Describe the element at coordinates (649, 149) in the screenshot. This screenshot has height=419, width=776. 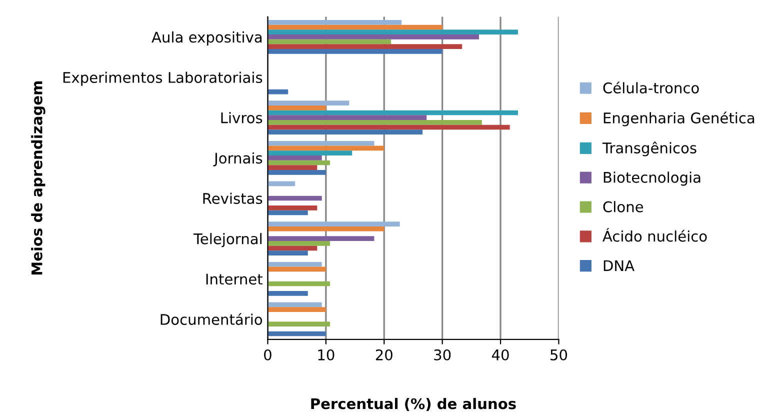
I see `legend-label: Transgênicos` at that location.